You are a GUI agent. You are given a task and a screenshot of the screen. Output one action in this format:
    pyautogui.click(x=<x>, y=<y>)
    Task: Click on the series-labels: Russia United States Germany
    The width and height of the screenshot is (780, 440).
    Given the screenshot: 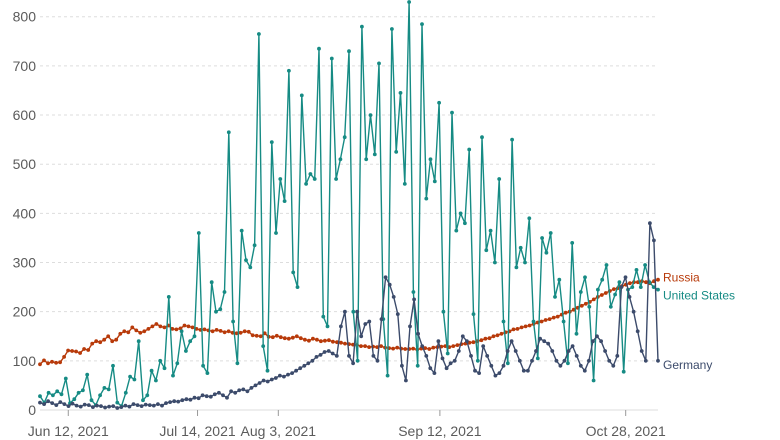 What is the action you would take?
    pyautogui.click(x=699, y=321)
    